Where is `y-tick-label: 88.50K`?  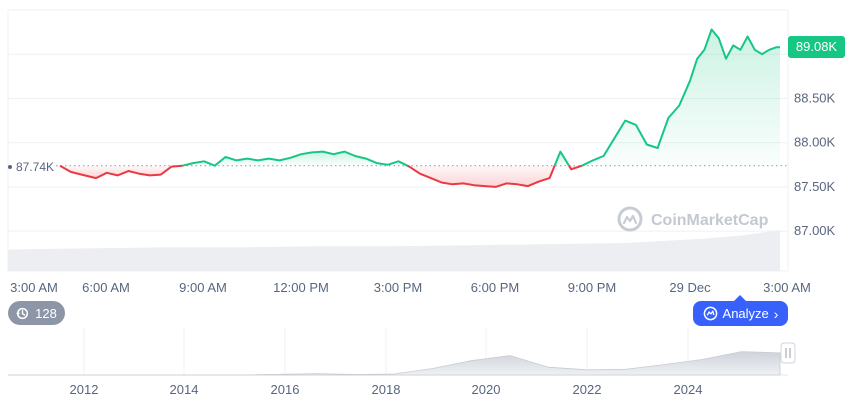
y-tick-label: 88.50K is located at coordinates (815, 97).